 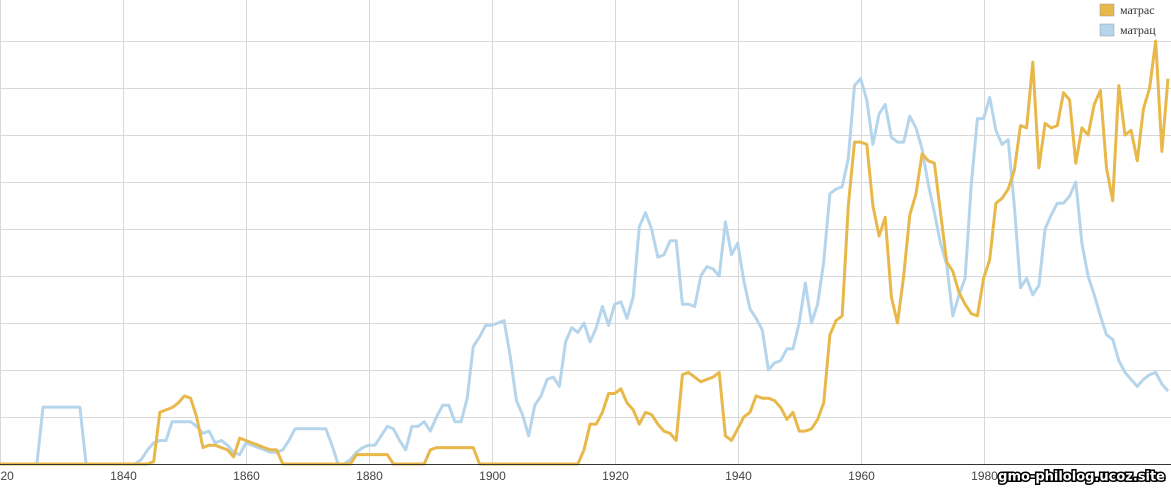 I want to click on x-tick-label: 1860, so click(x=246, y=476).